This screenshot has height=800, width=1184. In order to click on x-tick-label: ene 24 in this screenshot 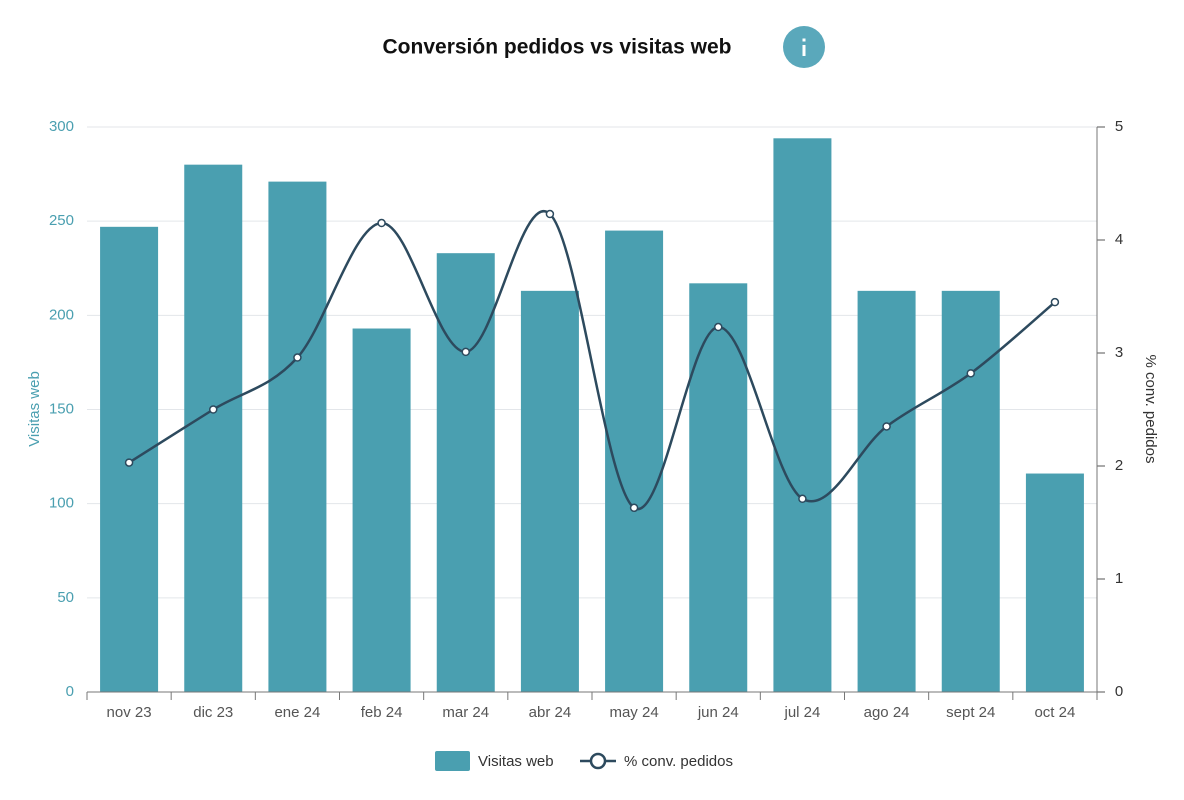, I will do `click(297, 712)`.